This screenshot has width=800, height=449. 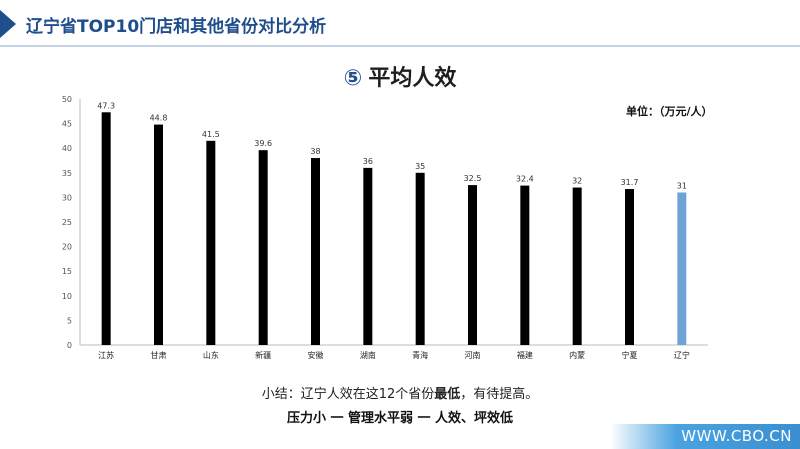 What do you see at coordinates (263, 355) in the screenshot?
I see `category-label: 新疆` at bounding box center [263, 355].